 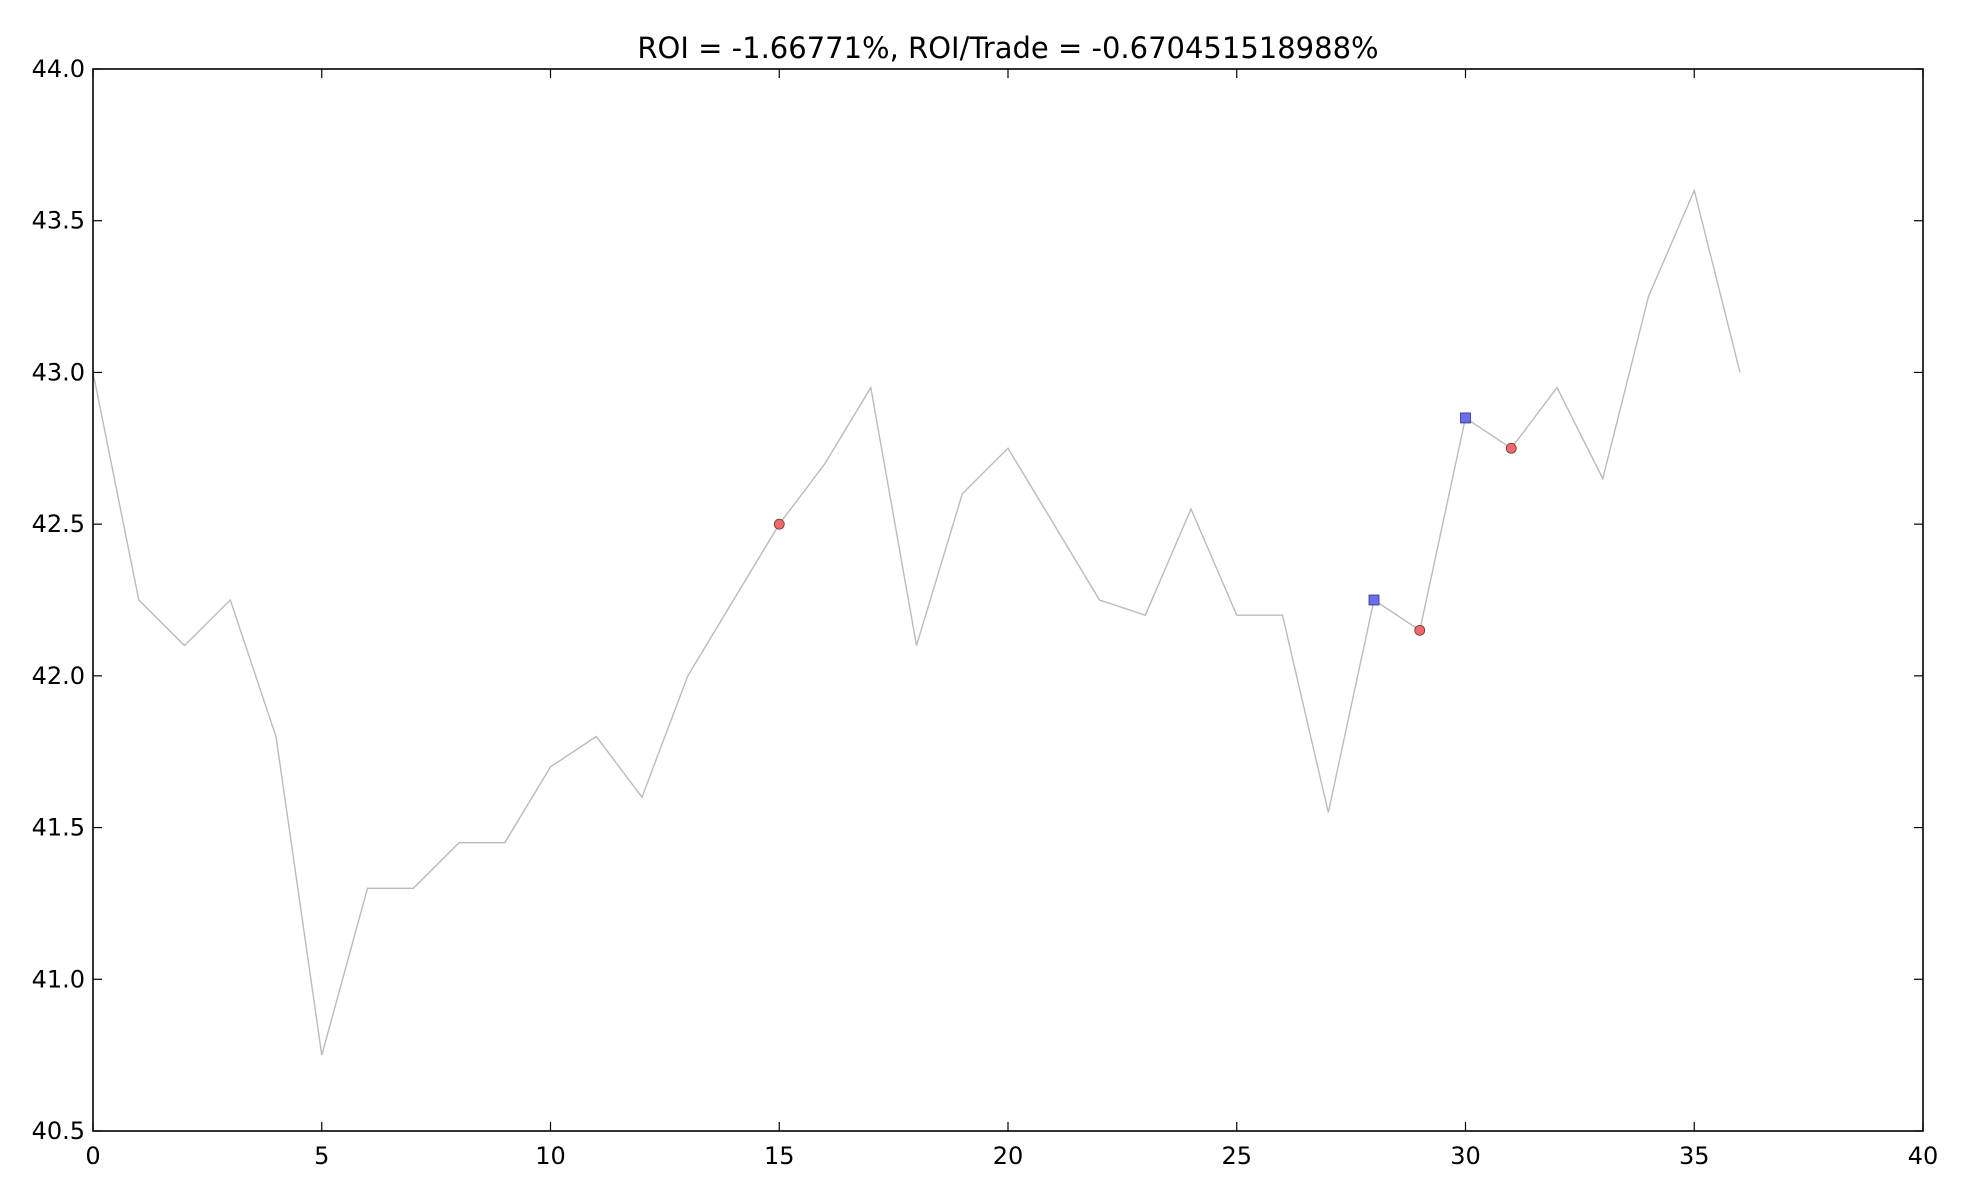 What do you see at coordinates (1465, 1156) in the screenshot?
I see `x-tick-label: 30` at bounding box center [1465, 1156].